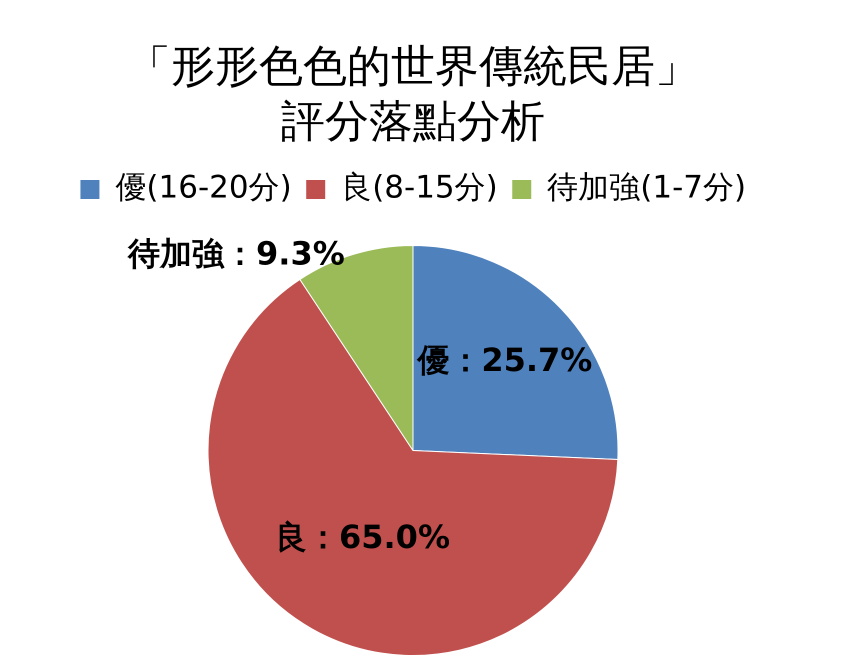  I want to click on legend-label: 待加強(1-7分), so click(646, 188).